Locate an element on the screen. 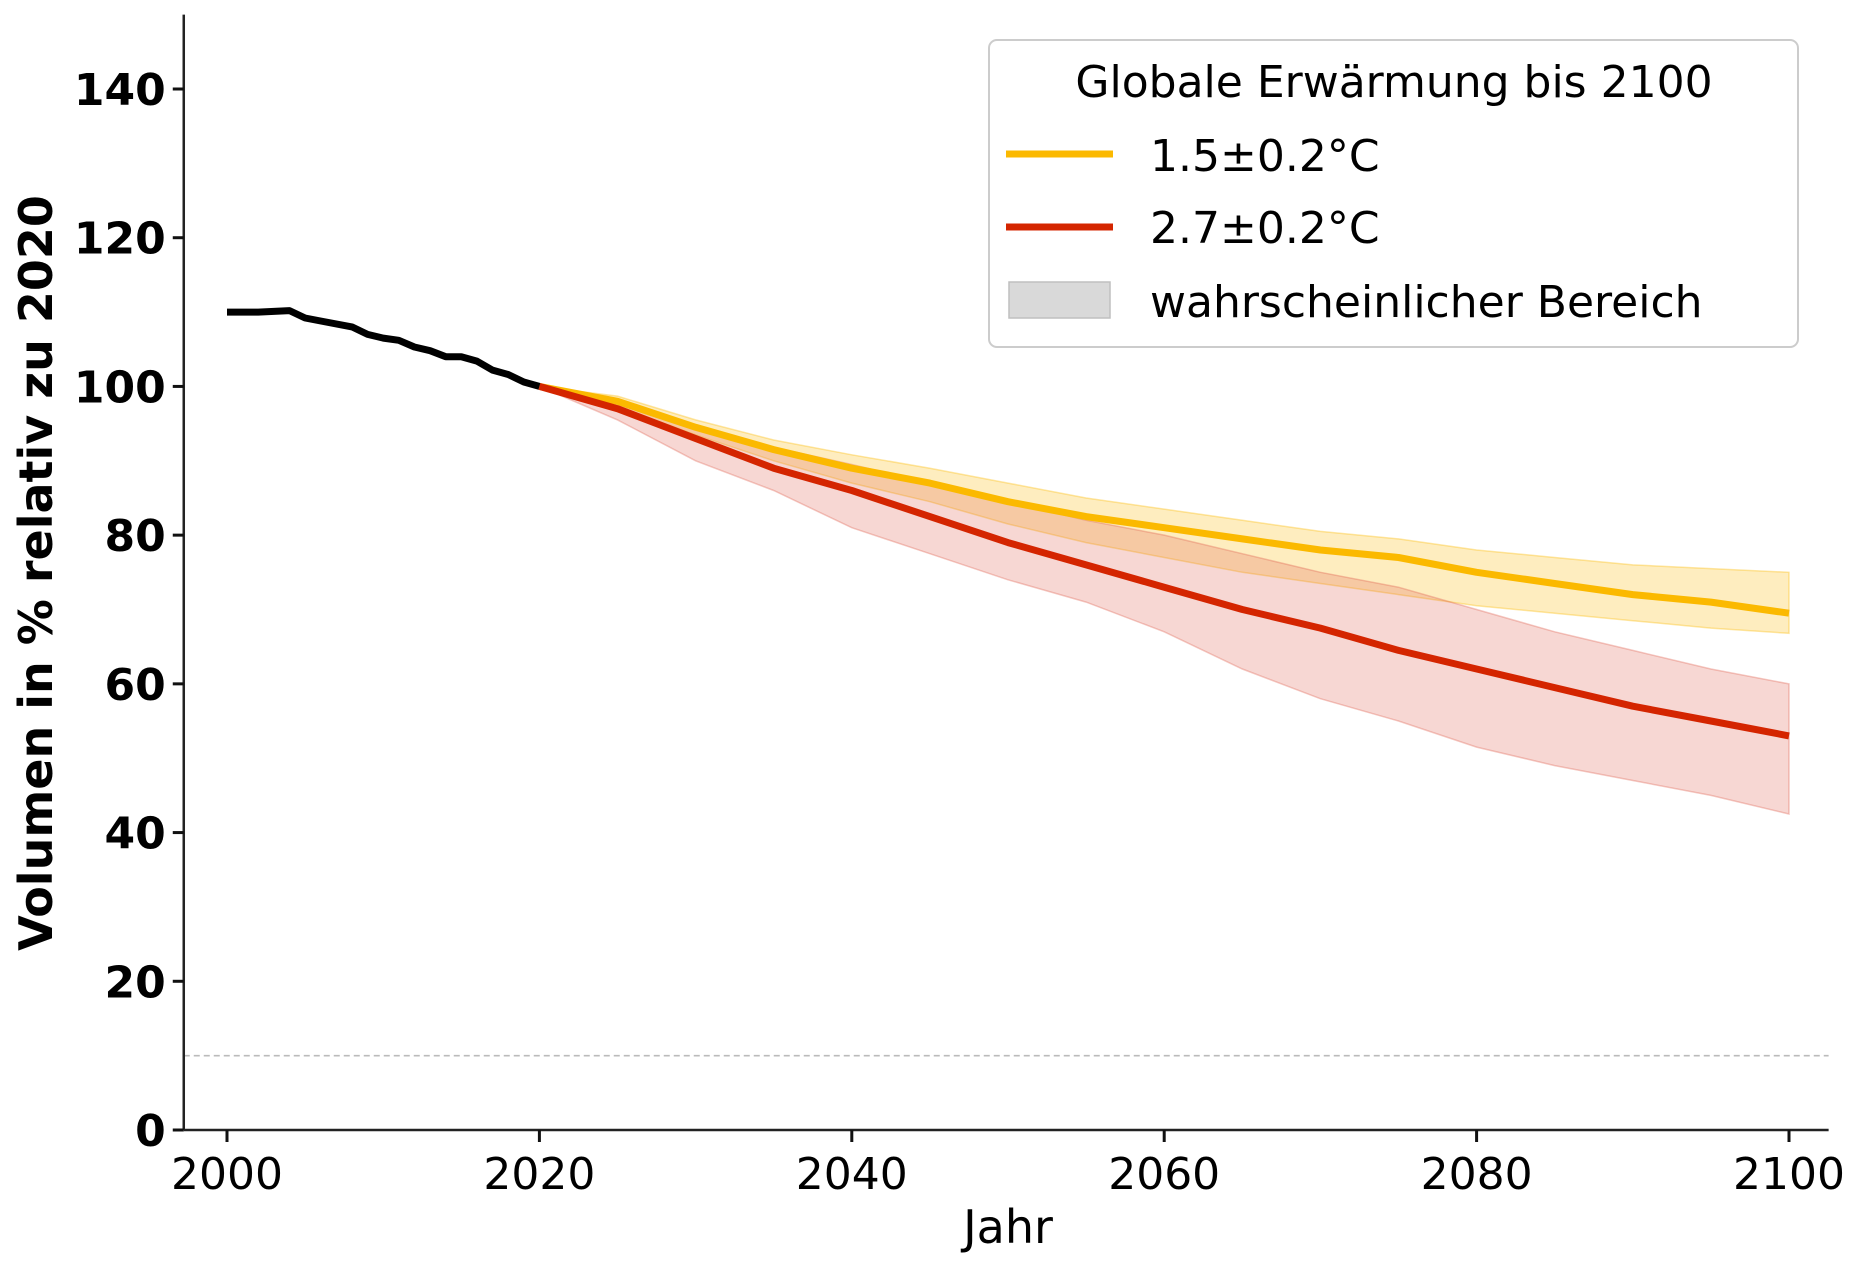 The height and width of the screenshot is (1269, 1867). y-axis-title: Volumen in % relativ zu 2020 is located at coordinates (36, 573).